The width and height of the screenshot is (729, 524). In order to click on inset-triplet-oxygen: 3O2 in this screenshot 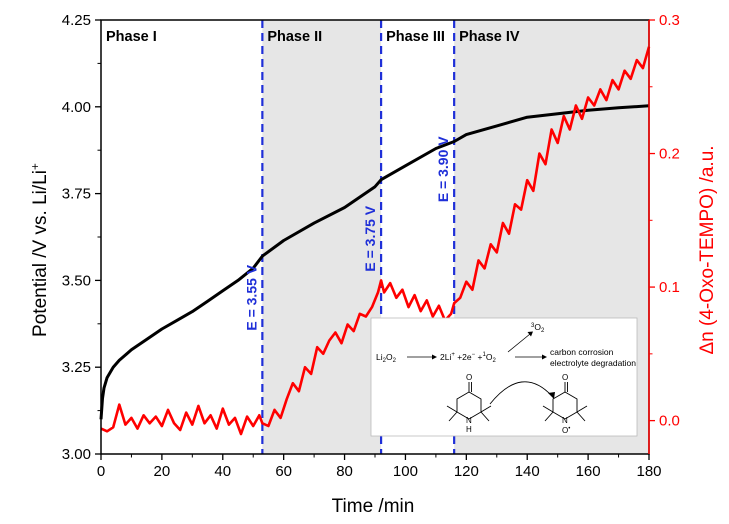, I will do `click(538, 328)`.